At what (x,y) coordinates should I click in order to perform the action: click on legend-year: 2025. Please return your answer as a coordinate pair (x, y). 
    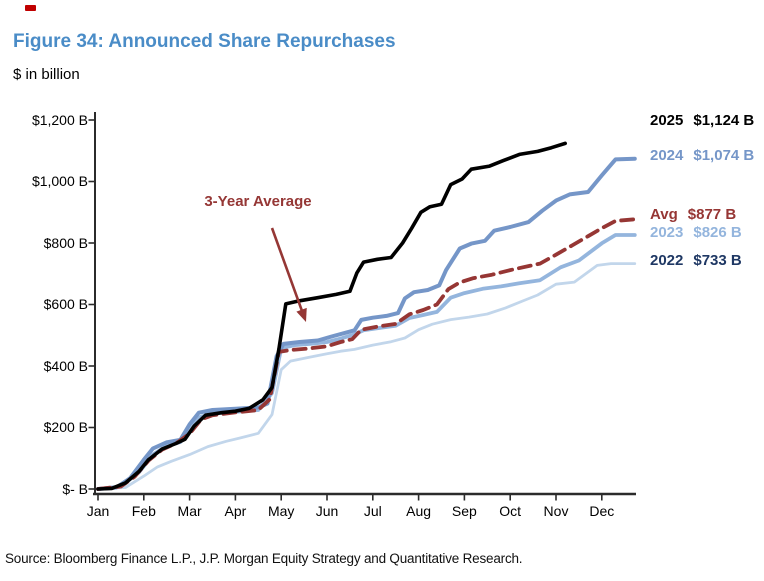
    Looking at the image, I should click on (667, 120).